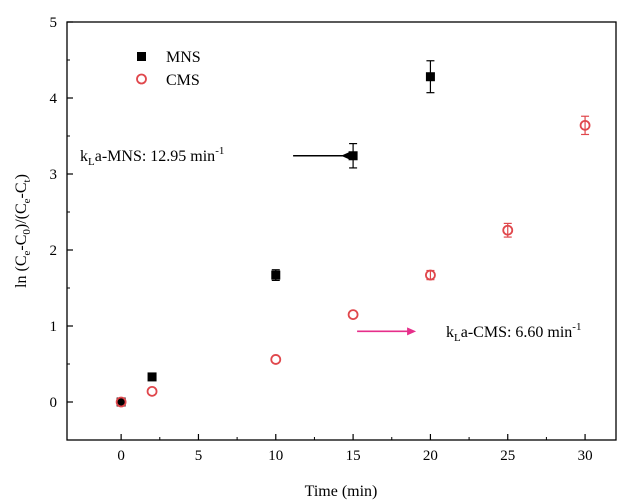 The height and width of the screenshot is (502, 625). What do you see at coordinates (54, 327) in the screenshot?
I see `y-tick-label: 1` at bounding box center [54, 327].